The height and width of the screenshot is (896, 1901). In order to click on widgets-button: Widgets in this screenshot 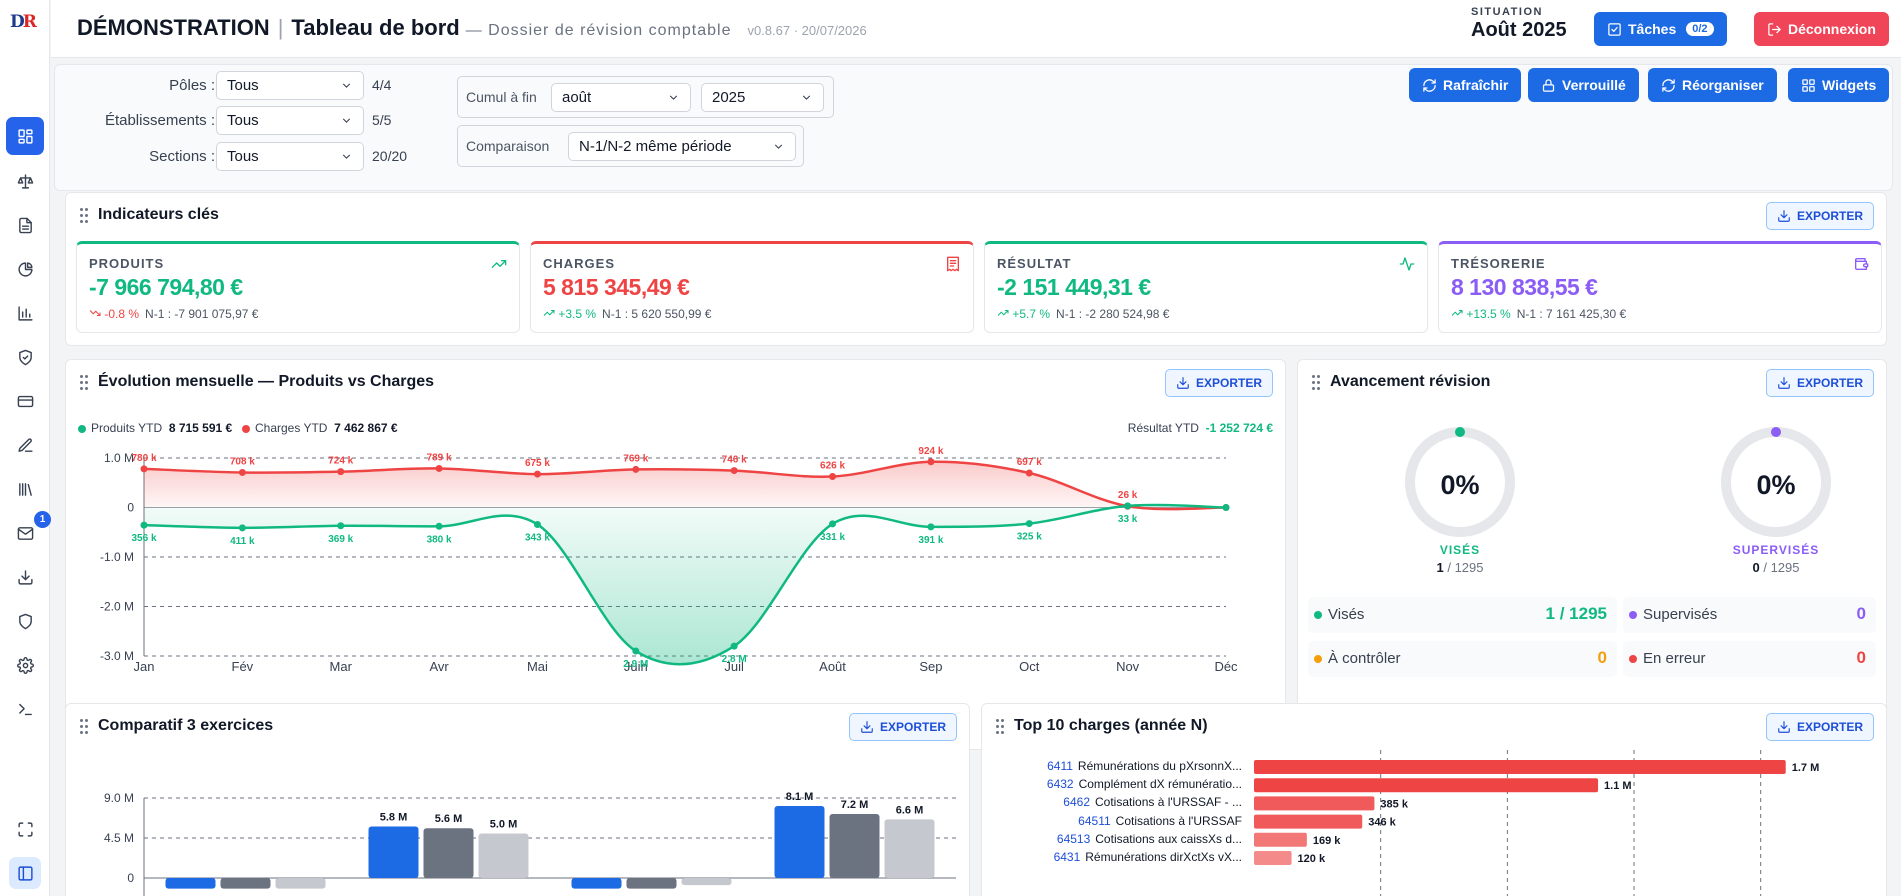, I will do `click(1839, 85)`.